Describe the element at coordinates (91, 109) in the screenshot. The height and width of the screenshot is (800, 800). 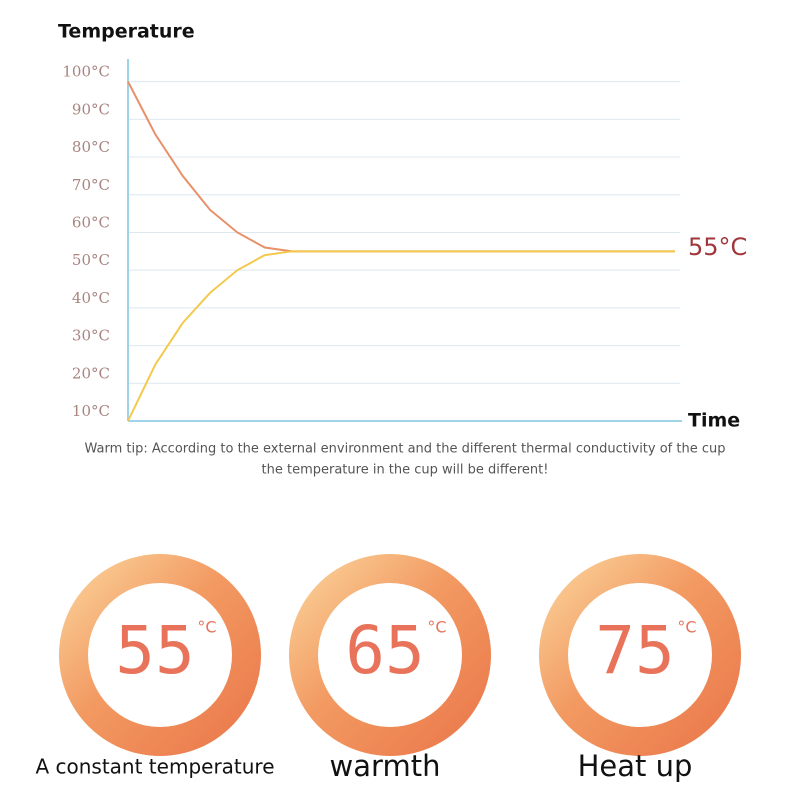
I see `y-tick-label: 90°C` at that location.